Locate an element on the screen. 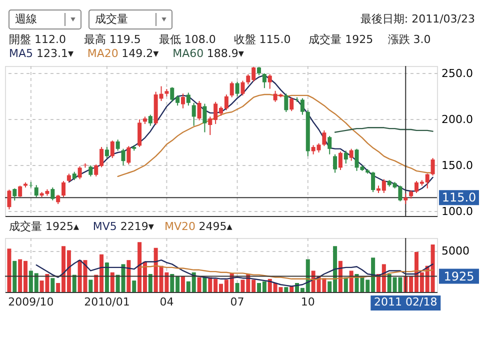  y-tick-label: 5000 is located at coordinates (456, 251).